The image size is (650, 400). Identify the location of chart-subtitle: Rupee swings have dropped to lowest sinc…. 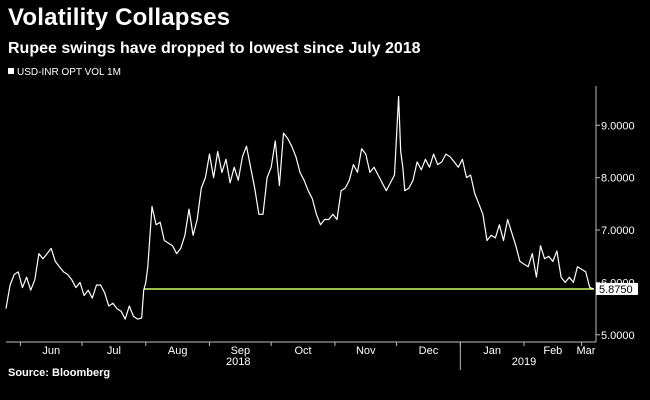
(214, 48).